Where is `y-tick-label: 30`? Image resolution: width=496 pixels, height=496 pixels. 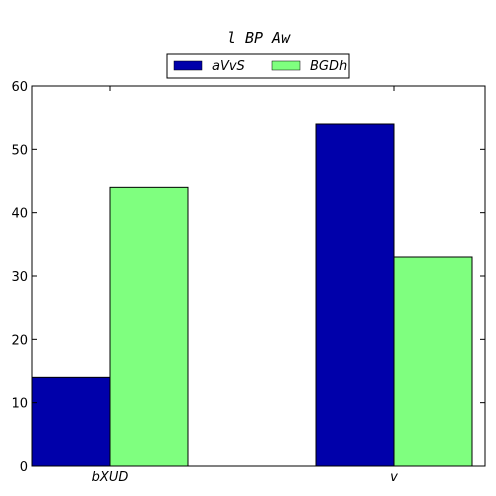
y-tick-label: 30 is located at coordinates (19, 277).